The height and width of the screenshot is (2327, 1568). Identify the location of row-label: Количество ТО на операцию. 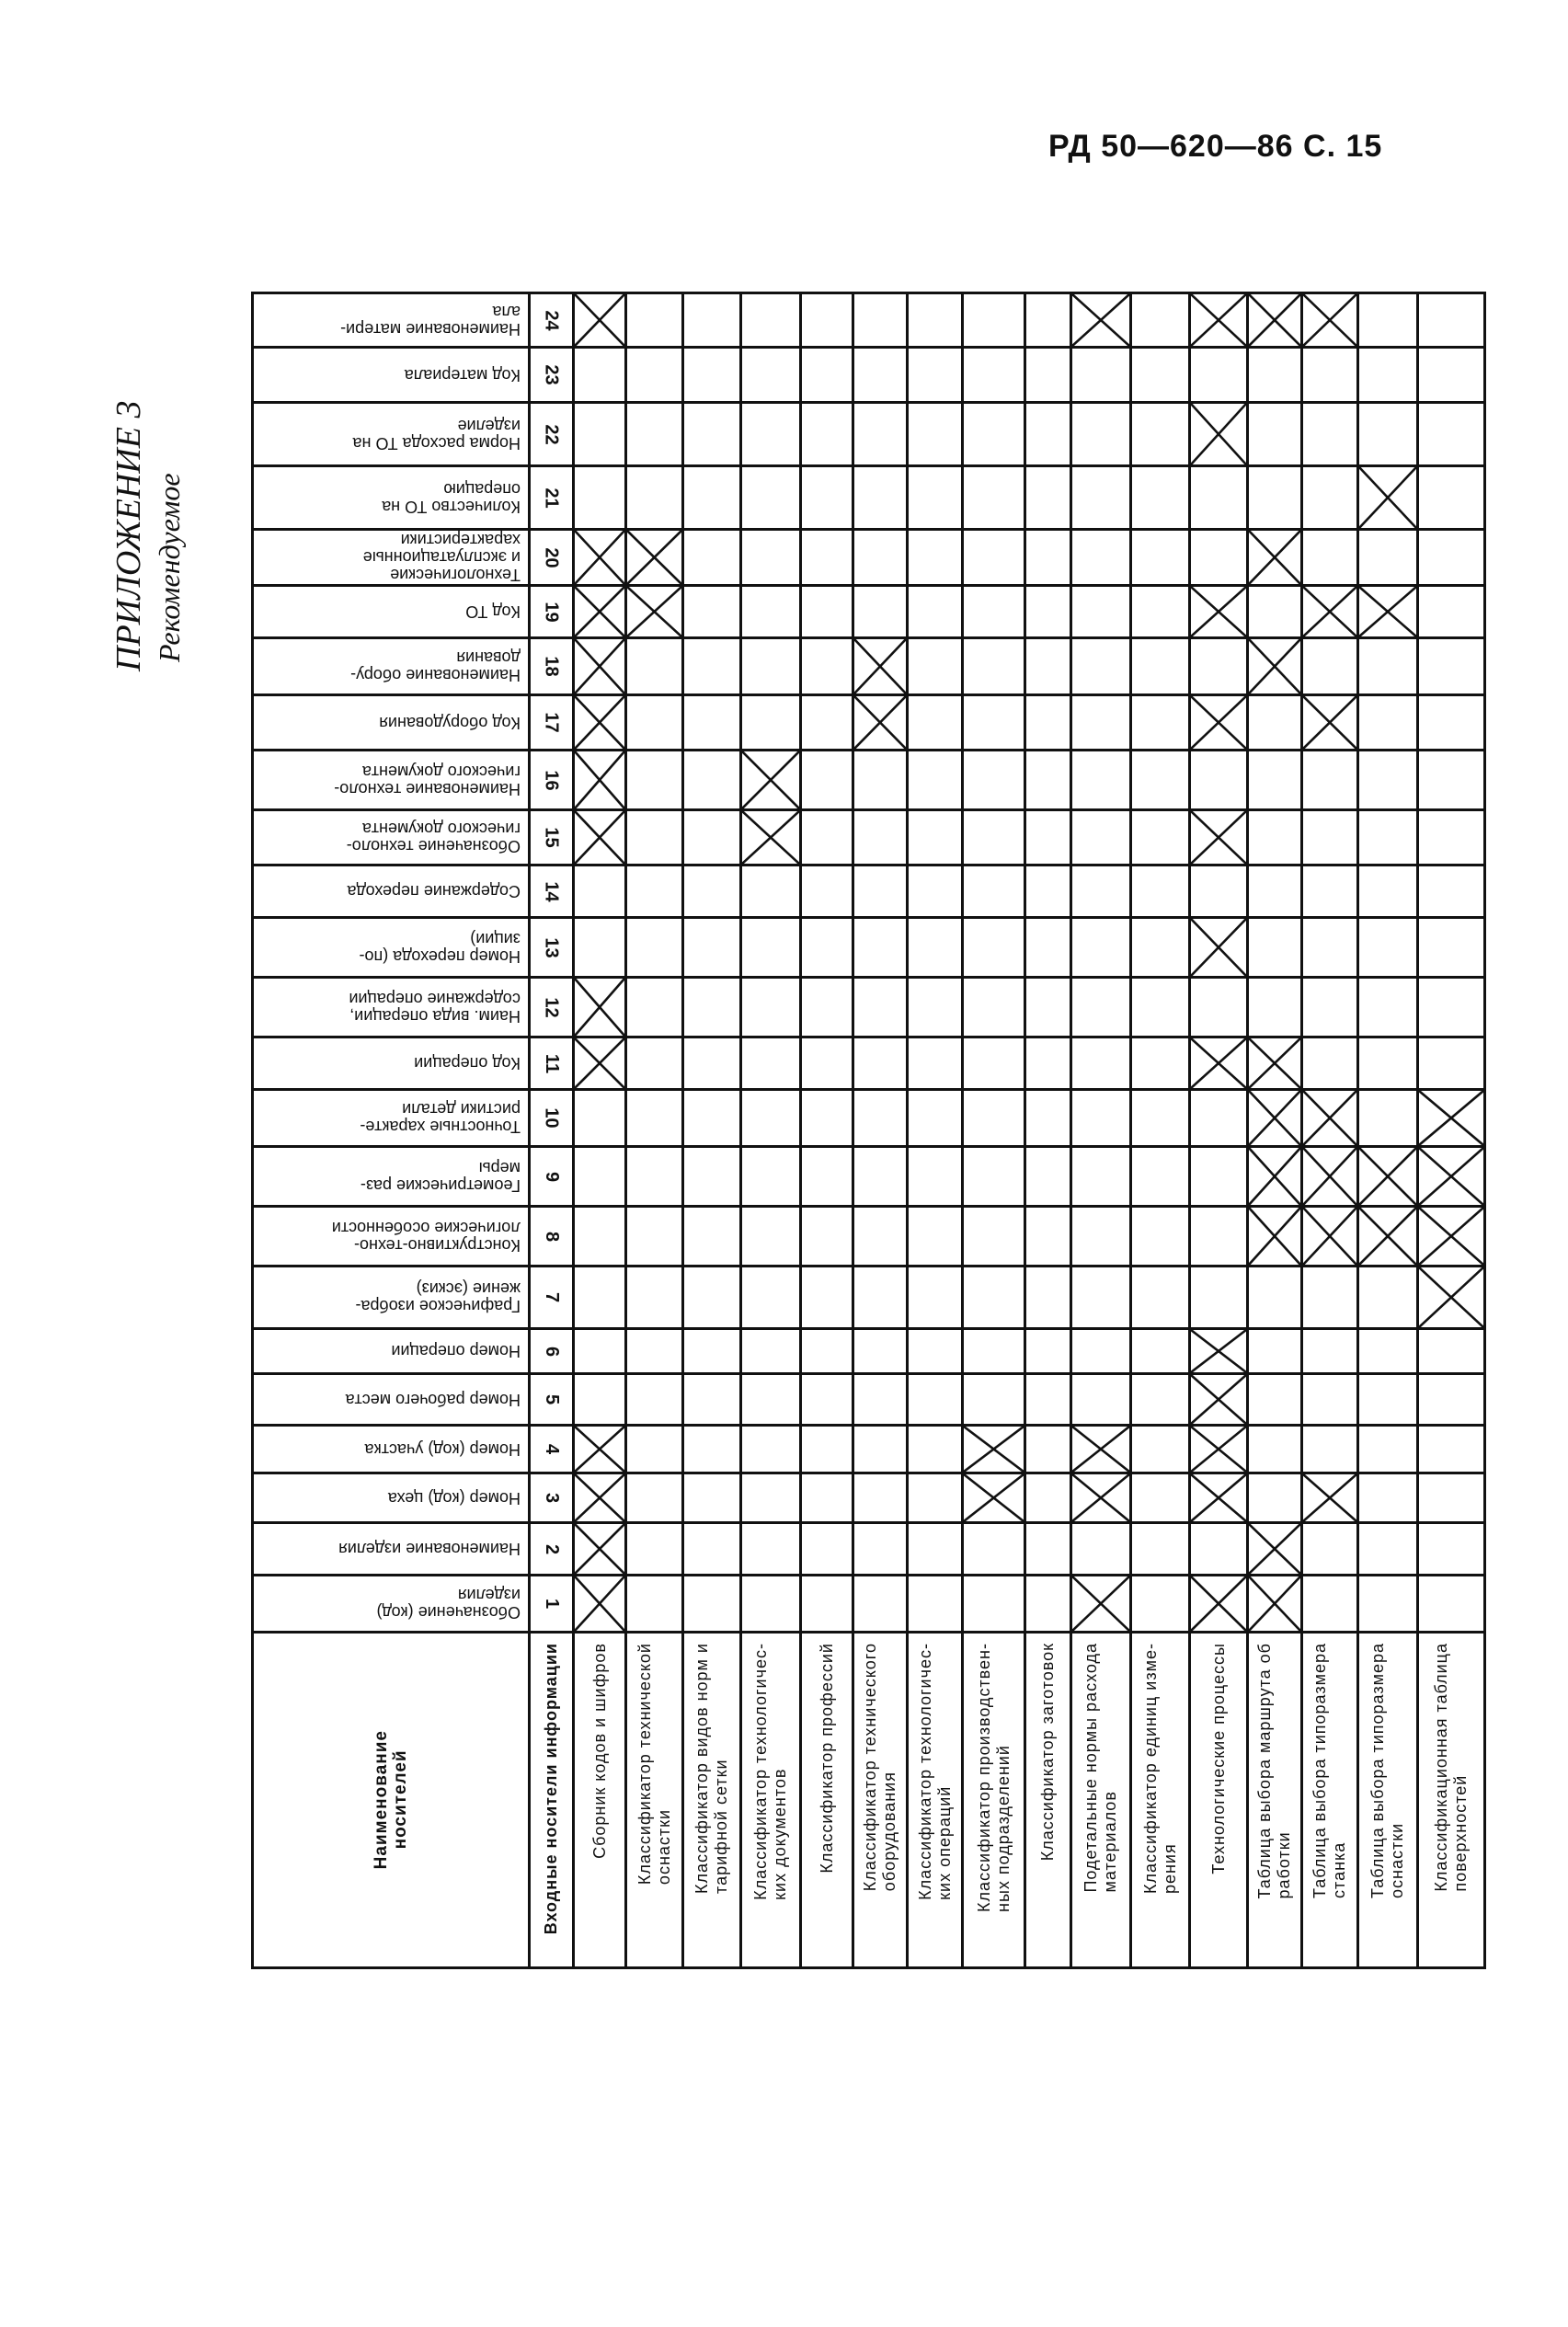
(451, 498).